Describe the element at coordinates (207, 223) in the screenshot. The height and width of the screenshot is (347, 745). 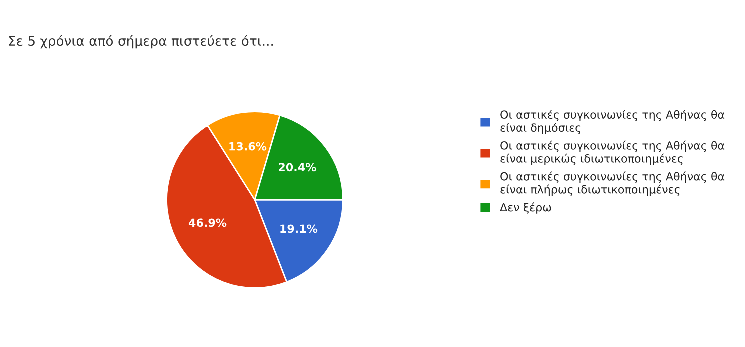
I see `data-label: 46.9%` at that location.